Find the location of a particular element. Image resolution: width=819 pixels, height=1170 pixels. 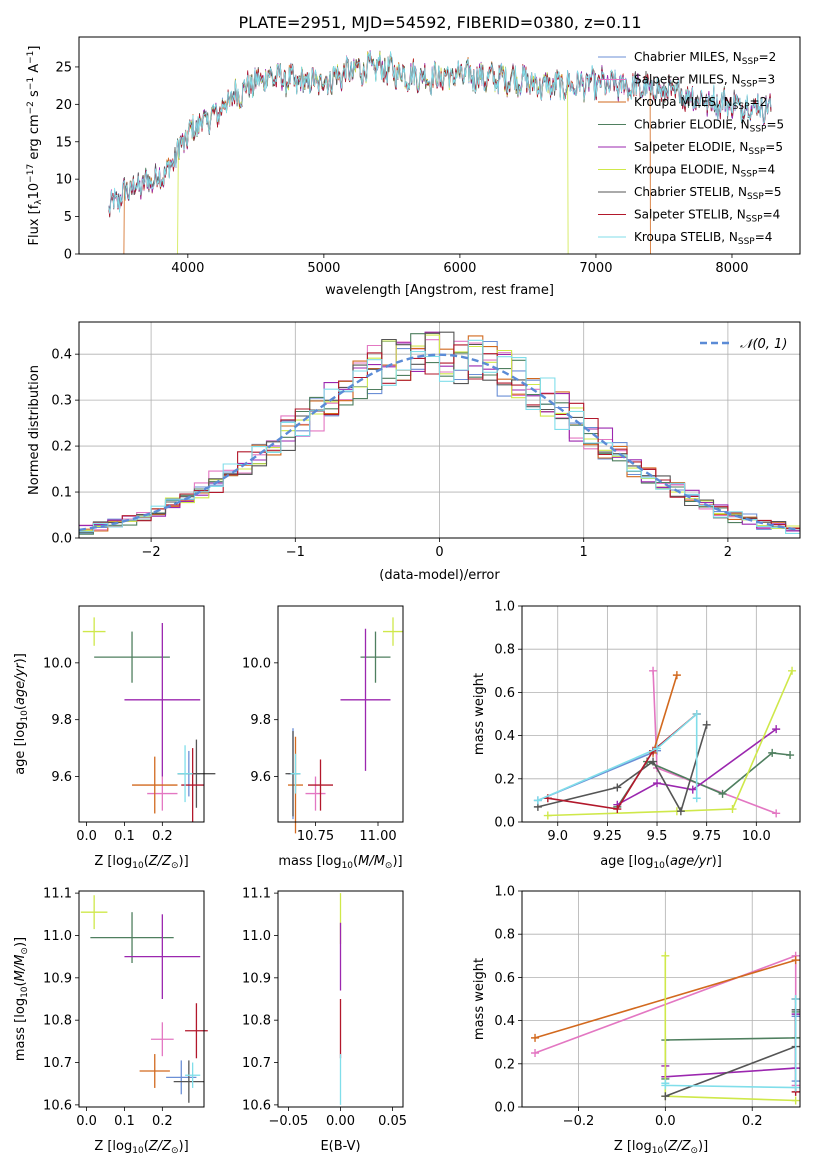

x-axis-label: E(B-V) is located at coordinates (340, 1146).